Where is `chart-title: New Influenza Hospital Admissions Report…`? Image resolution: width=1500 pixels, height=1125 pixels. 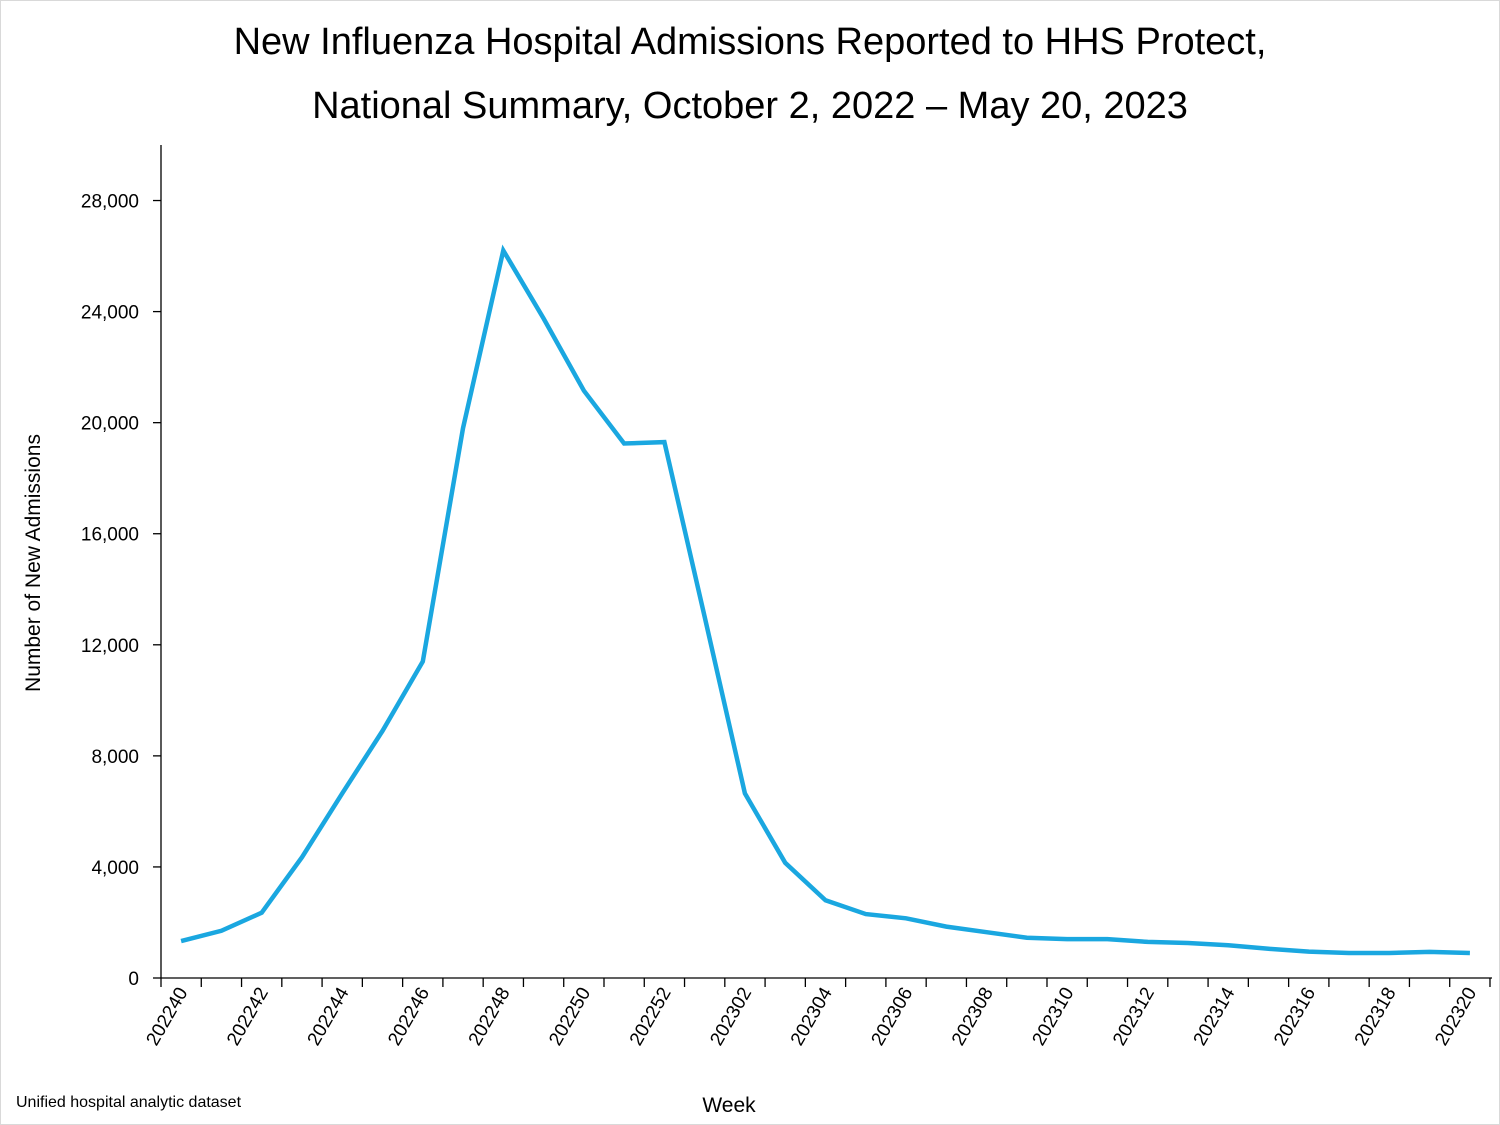 chart-title: New Influenza Hospital Admissions Report… is located at coordinates (750, 74).